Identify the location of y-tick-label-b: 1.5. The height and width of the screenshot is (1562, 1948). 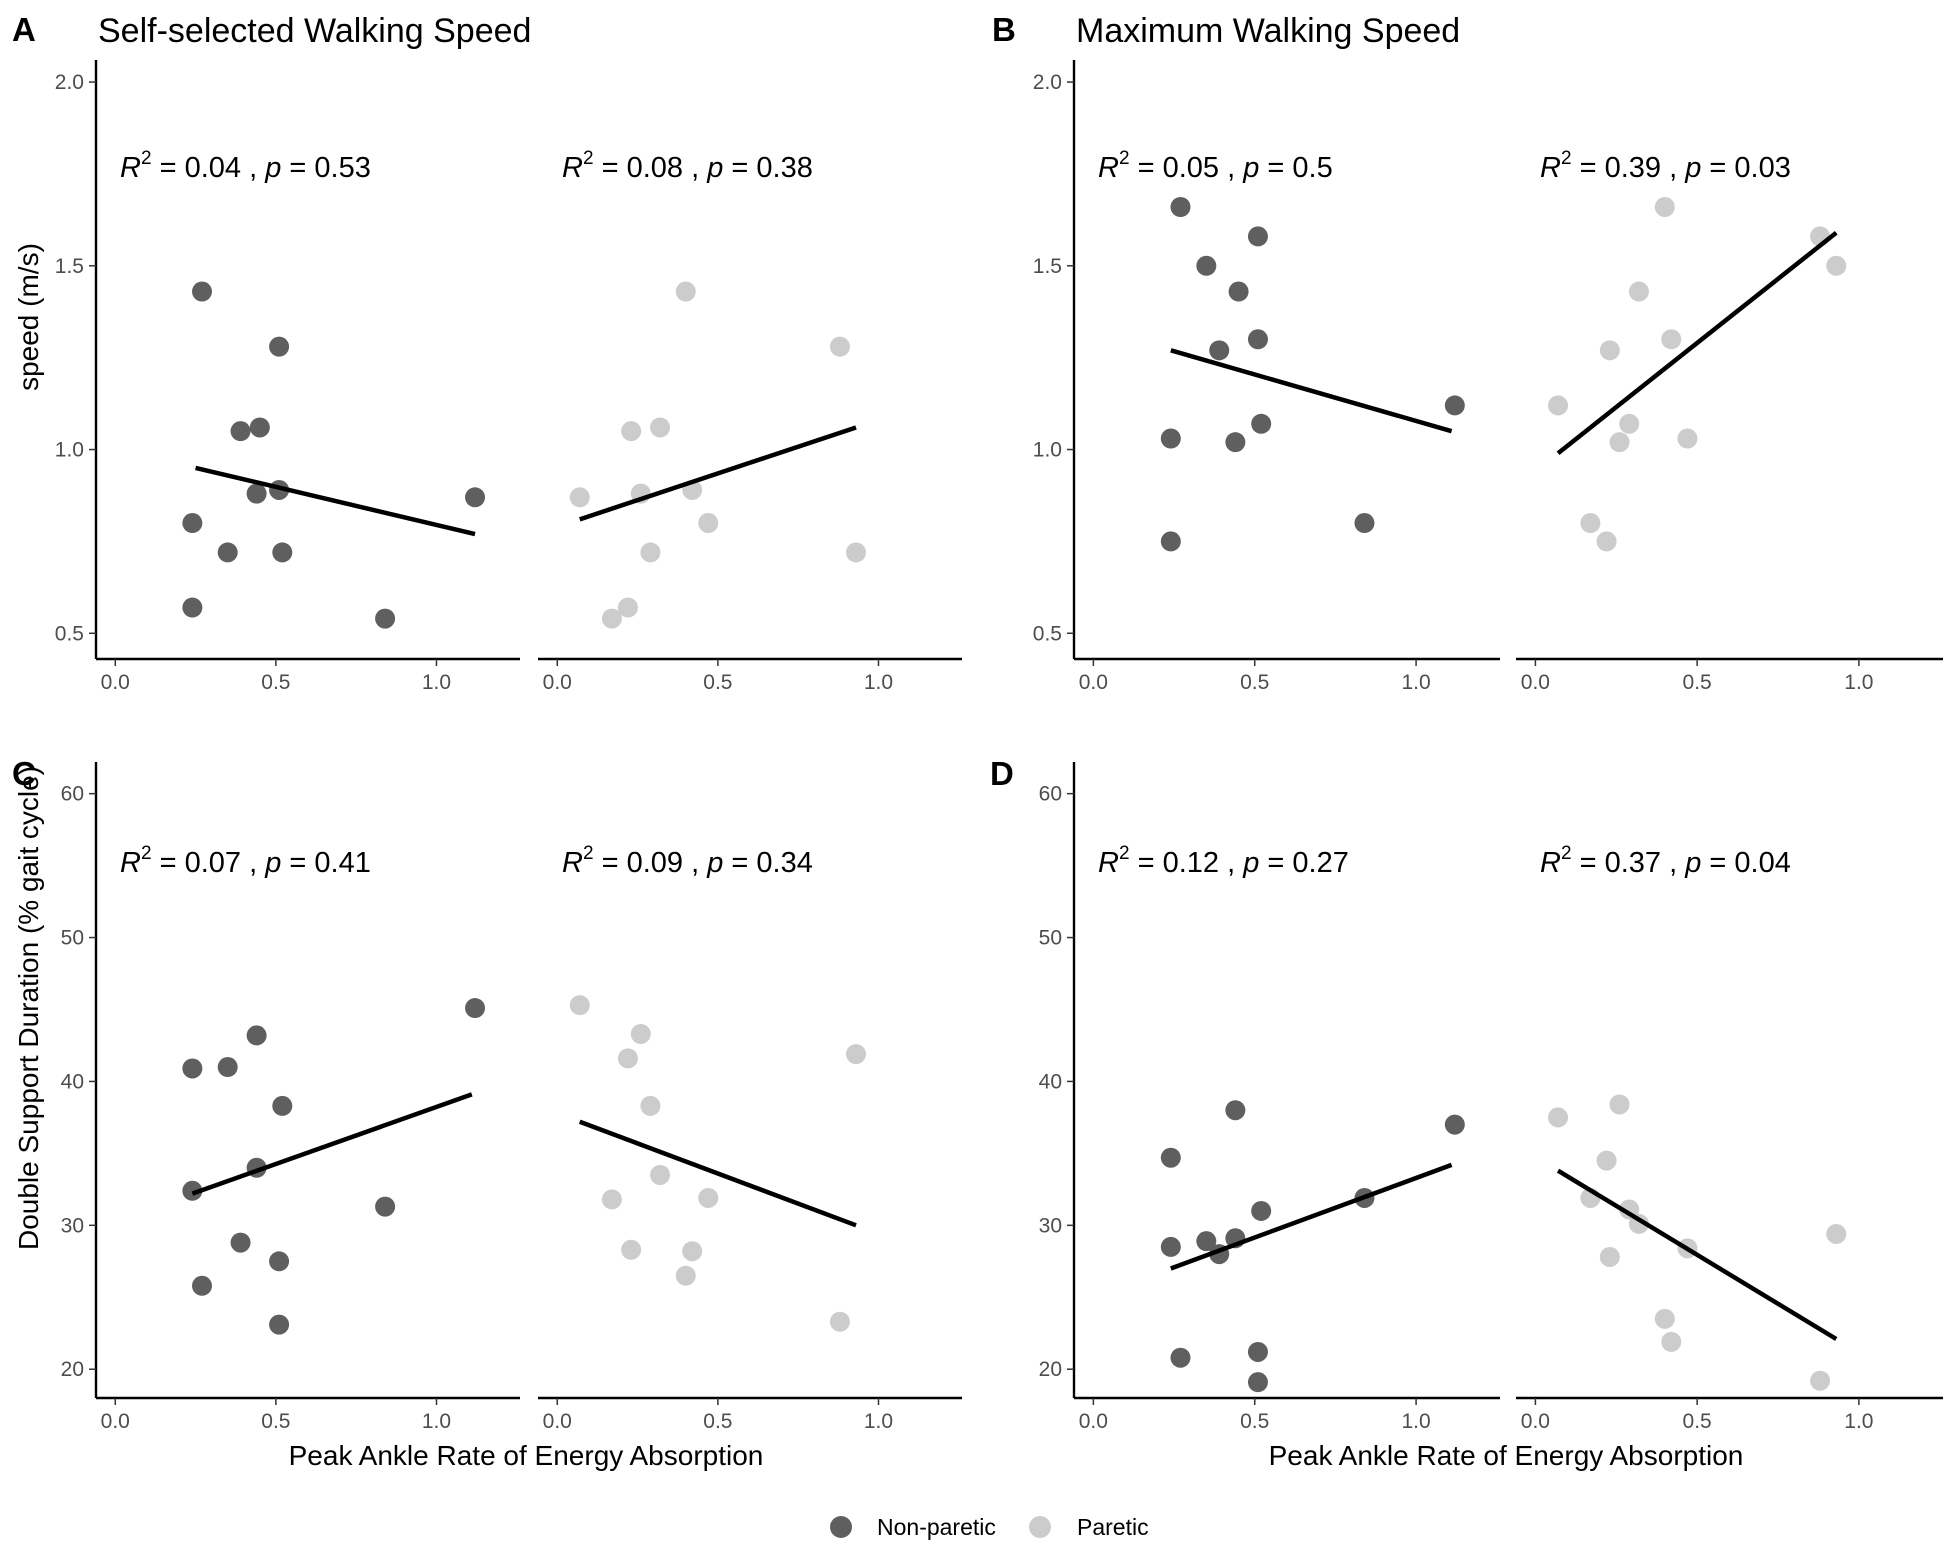
(1047, 266).